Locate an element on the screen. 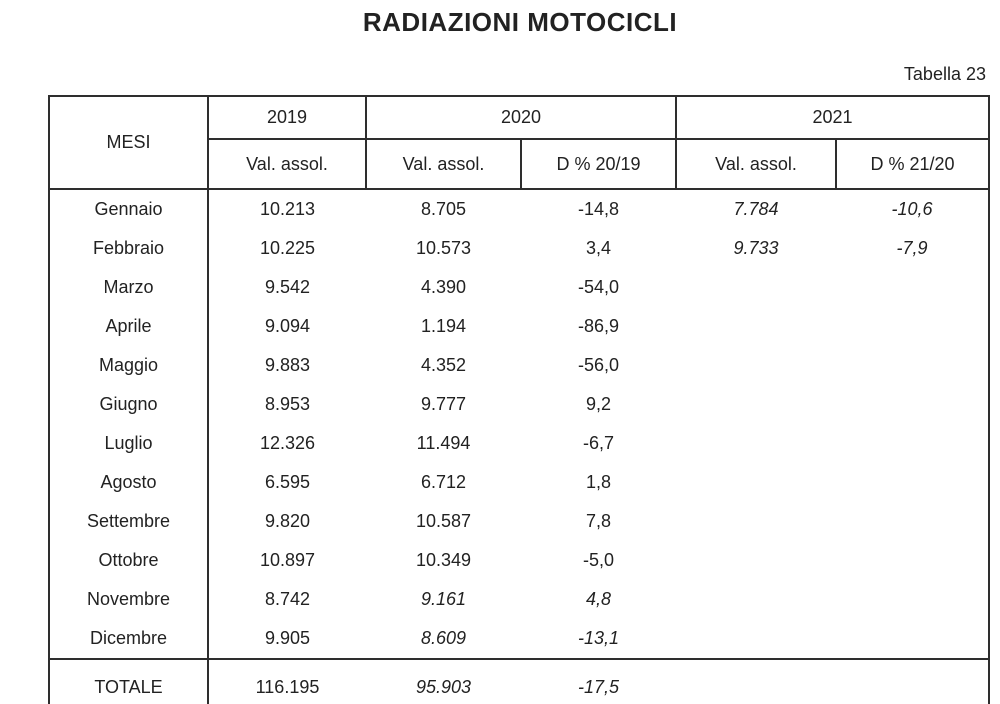 This screenshot has height=704, width=1000. page-title: RADIAZIONI MOTOCICLI is located at coordinates (520, 22).